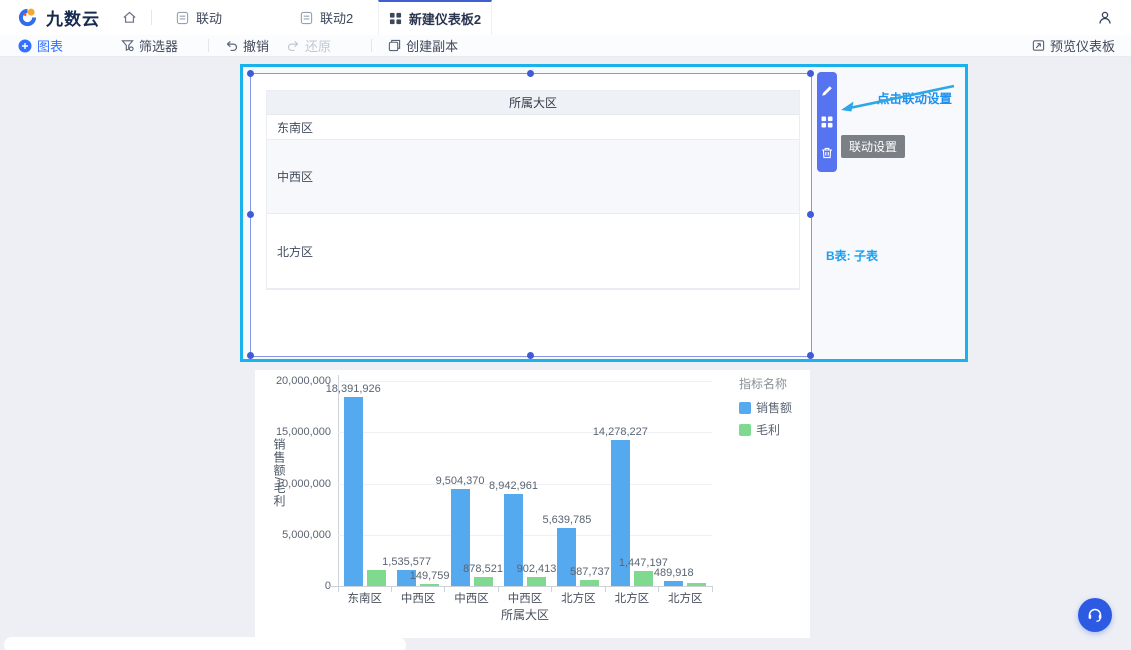 Image resolution: width=1131 pixels, height=650 pixels. I want to click on y-tick-label: 5,000,000, so click(306, 534).